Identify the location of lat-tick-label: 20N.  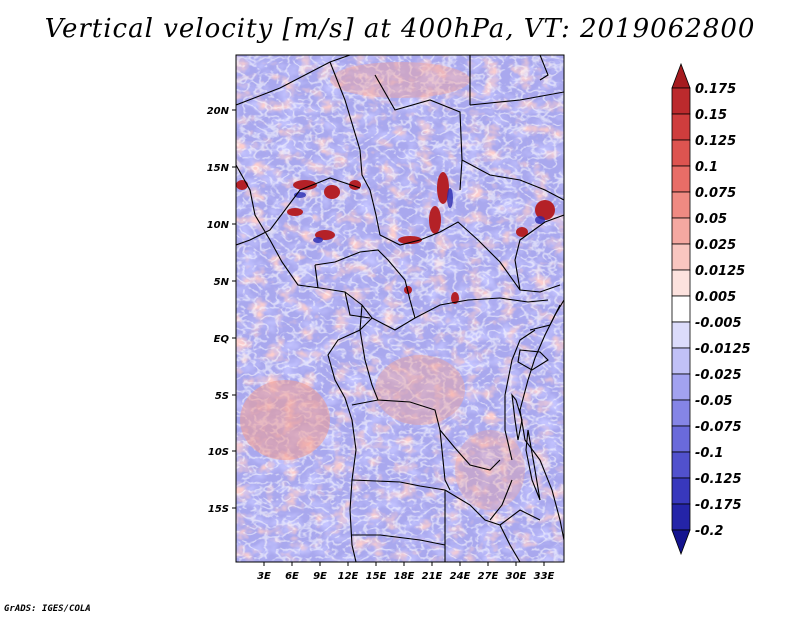
(218, 111).